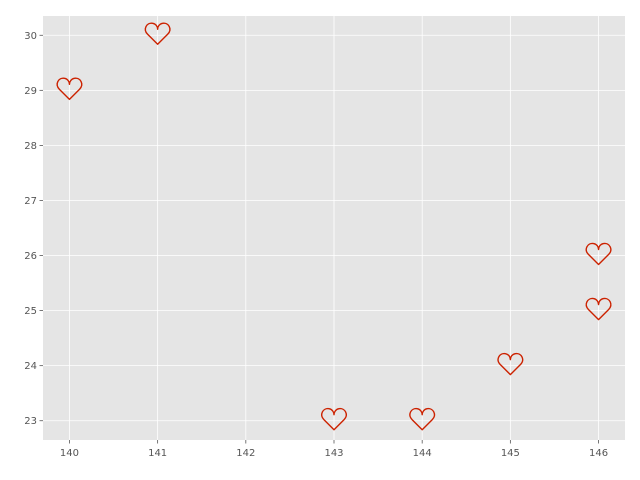 This screenshot has height=480, width=640. What do you see at coordinates (30, 311) in the screenshot?
I see `y-tick-label: 25` at bounding box center [30, 311].